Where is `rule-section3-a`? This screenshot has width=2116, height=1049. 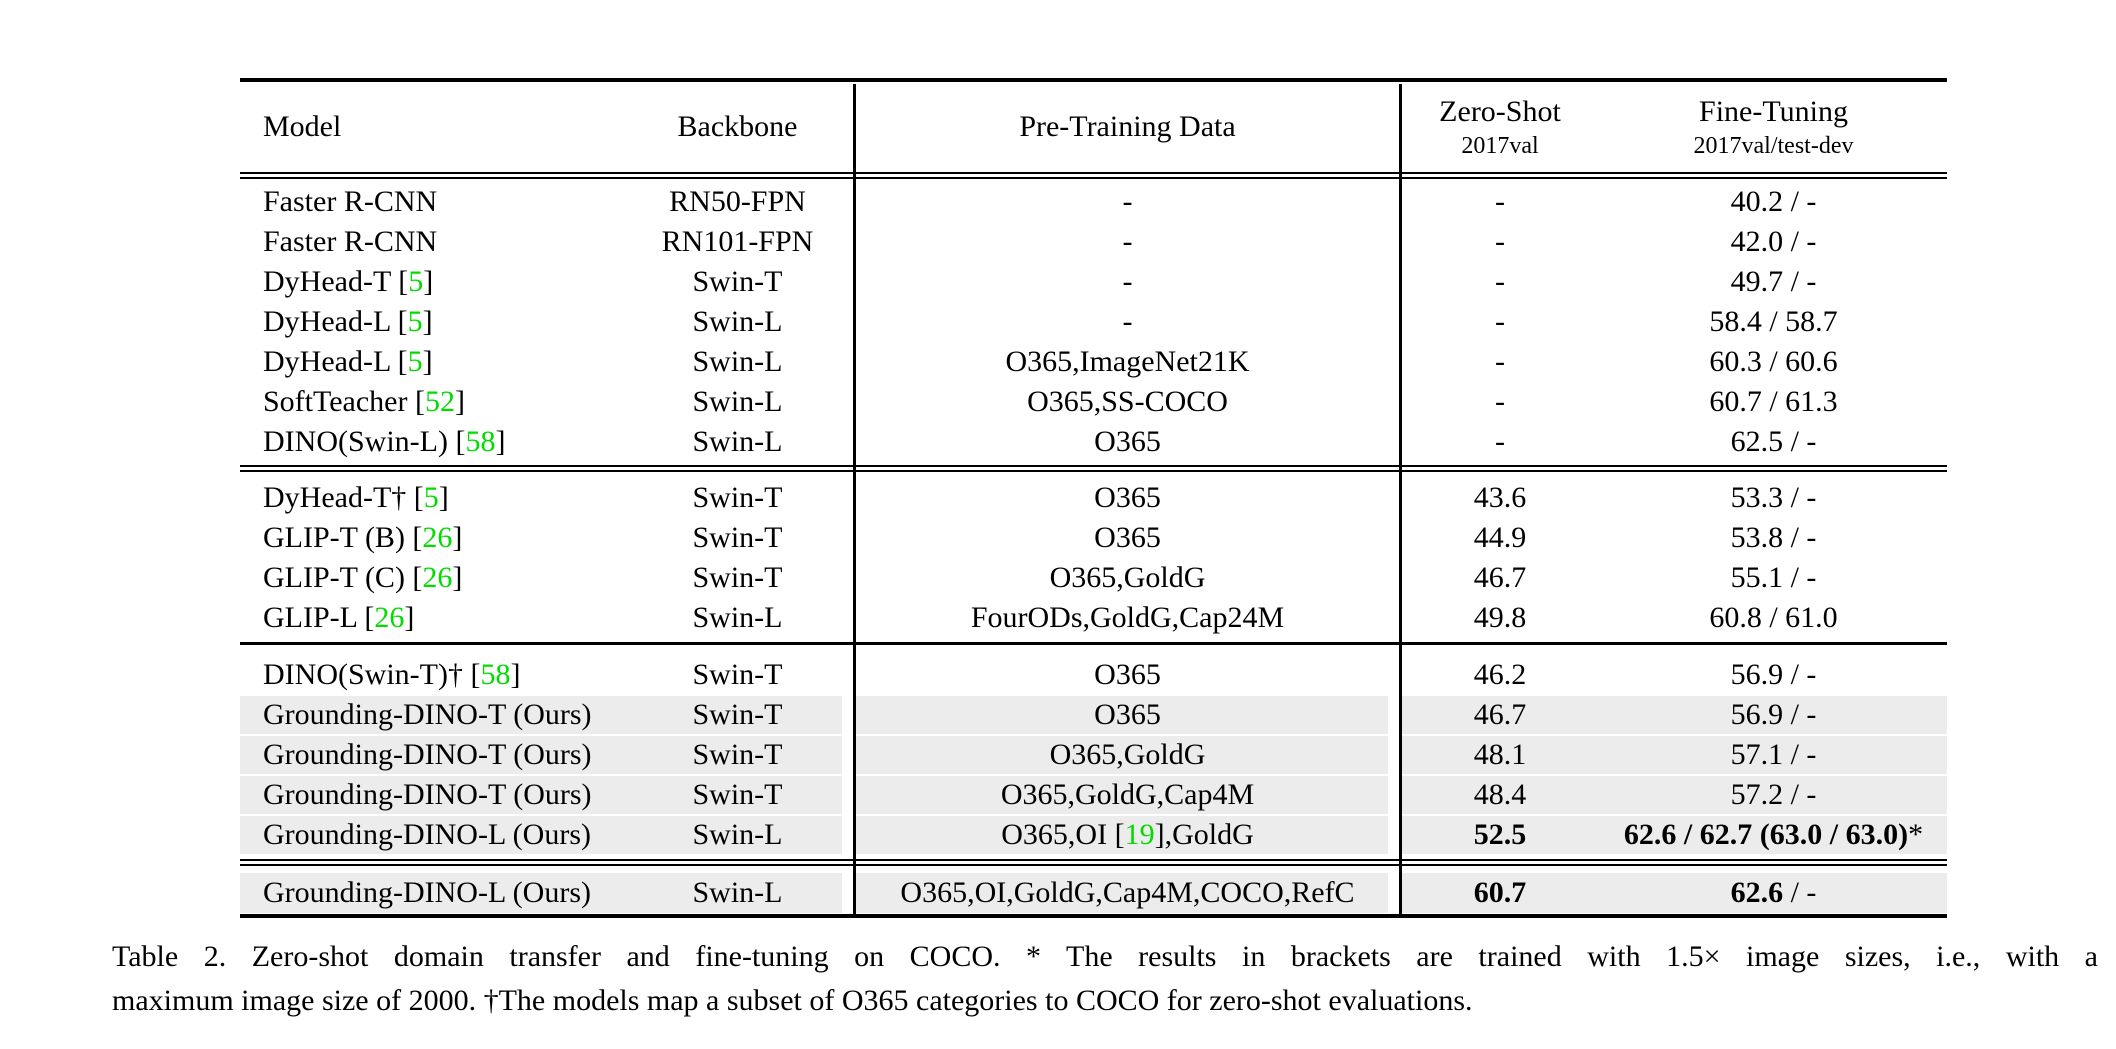 rule-section3-a is located at coordinates (1093, 860).